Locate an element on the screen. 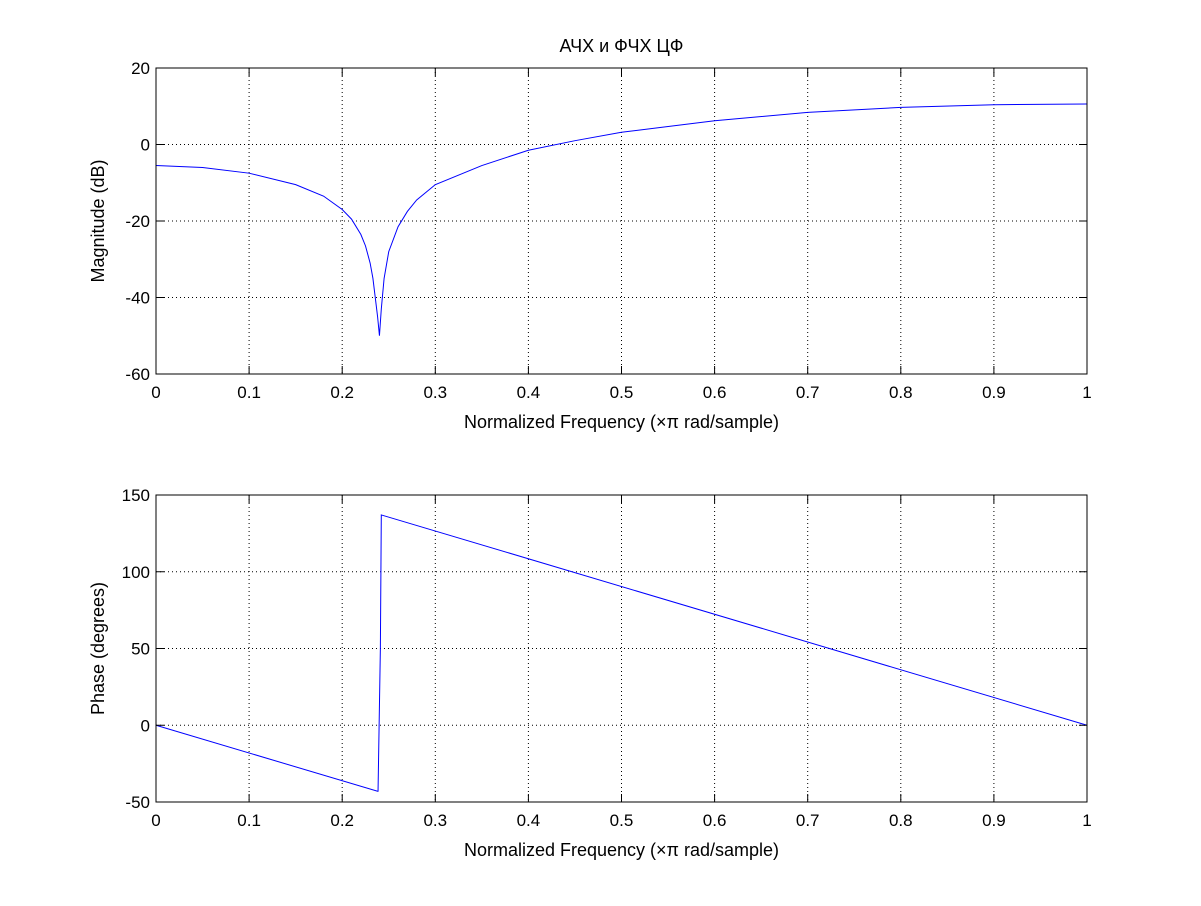 The width and height of the screenshot is (1201, 906). phase-x-axis-label: Normalized Frequency (×π rad/sample) is located at coordinates (621, 850).